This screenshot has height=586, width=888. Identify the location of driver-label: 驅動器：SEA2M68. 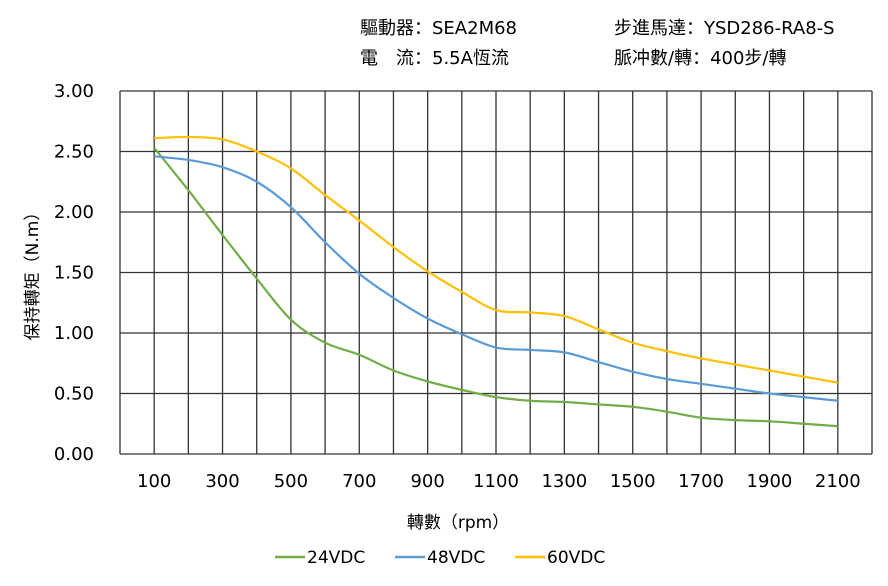
(438, 28).